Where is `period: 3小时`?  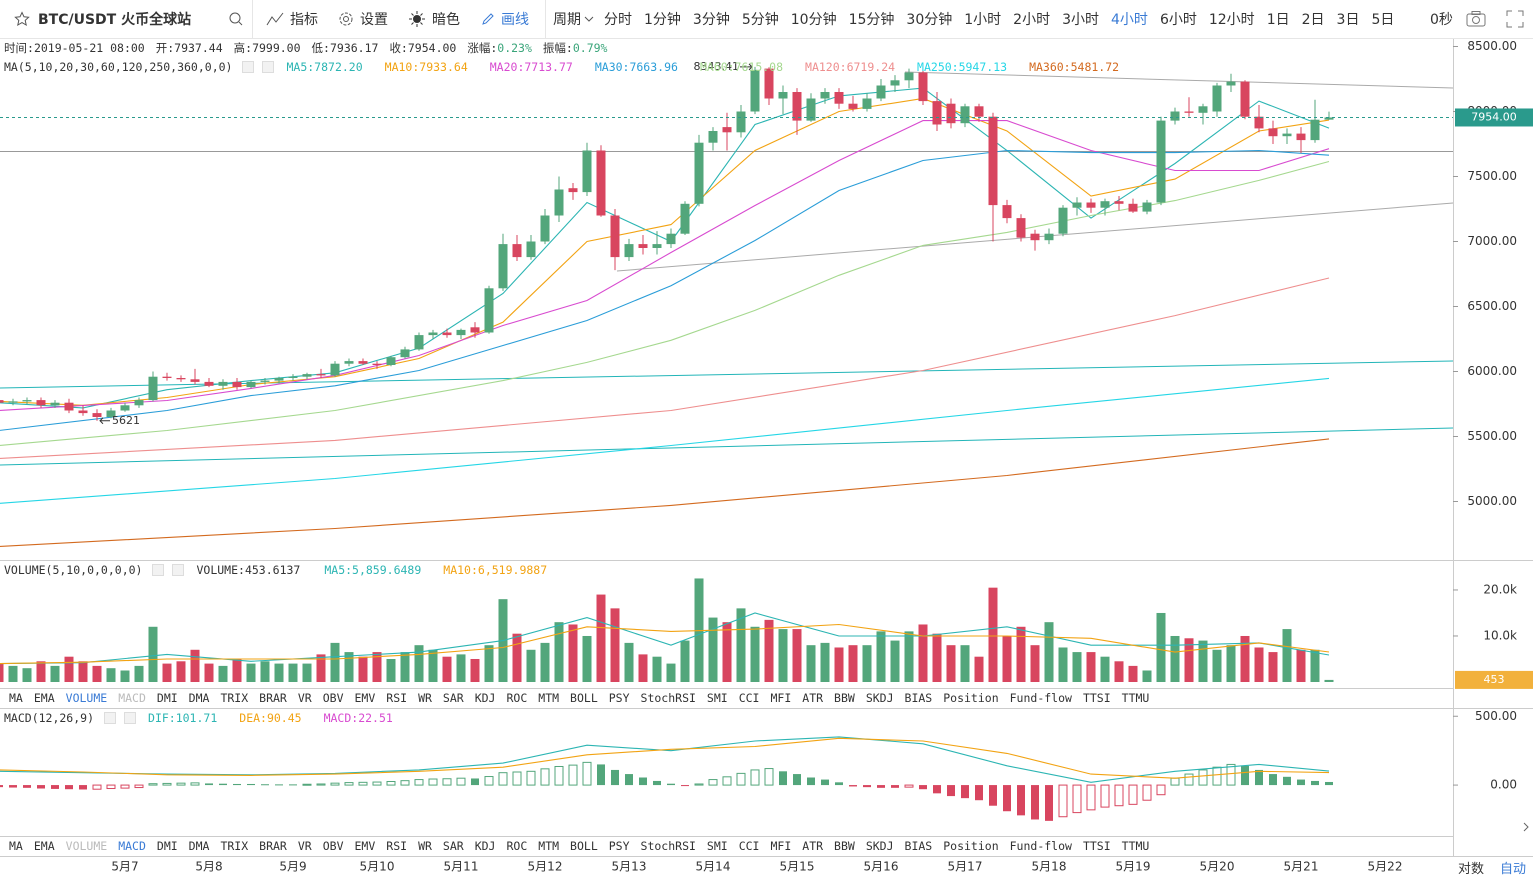 period: 3小时 is located at coordinates (1081, 20).